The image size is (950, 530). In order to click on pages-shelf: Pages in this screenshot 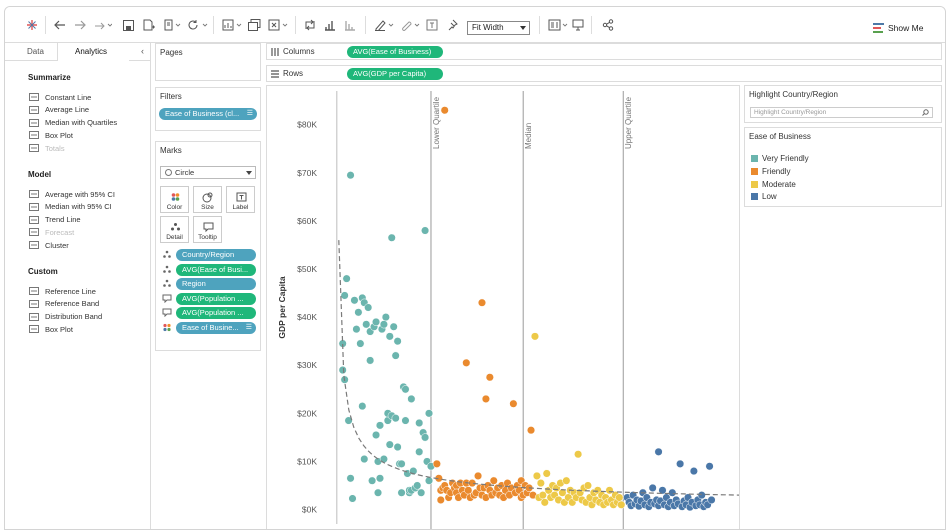, I will do `click(208, 62)`.